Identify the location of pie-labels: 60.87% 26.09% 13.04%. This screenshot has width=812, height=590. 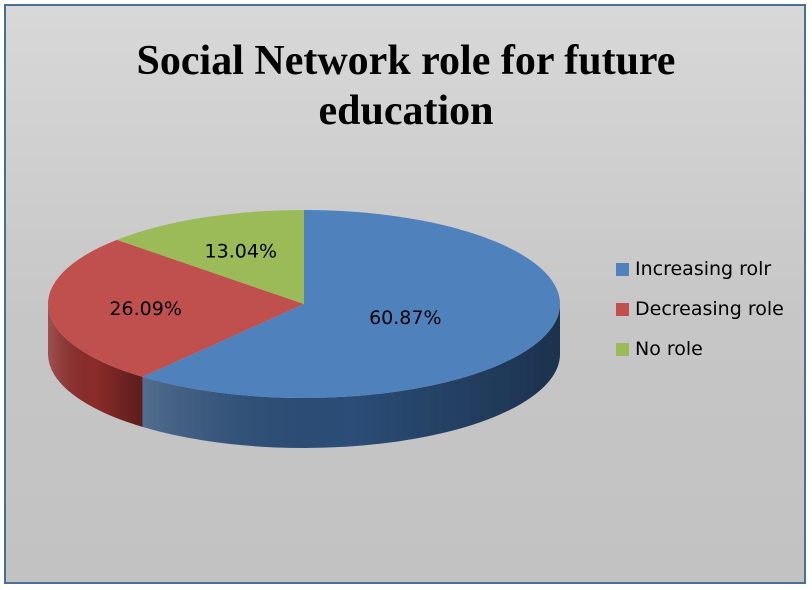
(275, 285).